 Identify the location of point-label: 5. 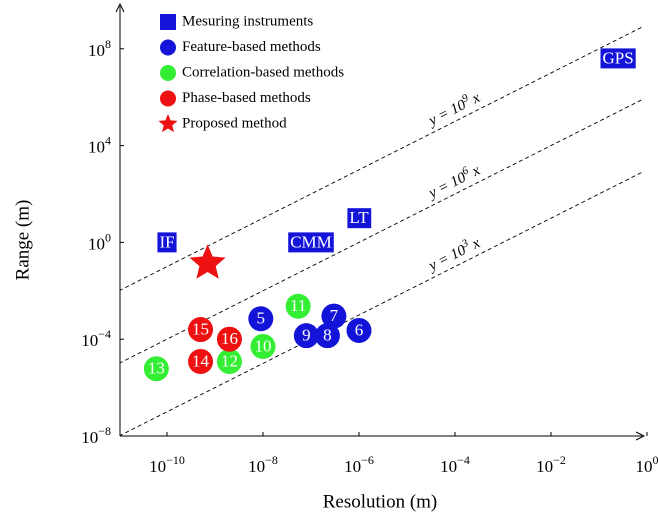
(261, 318).